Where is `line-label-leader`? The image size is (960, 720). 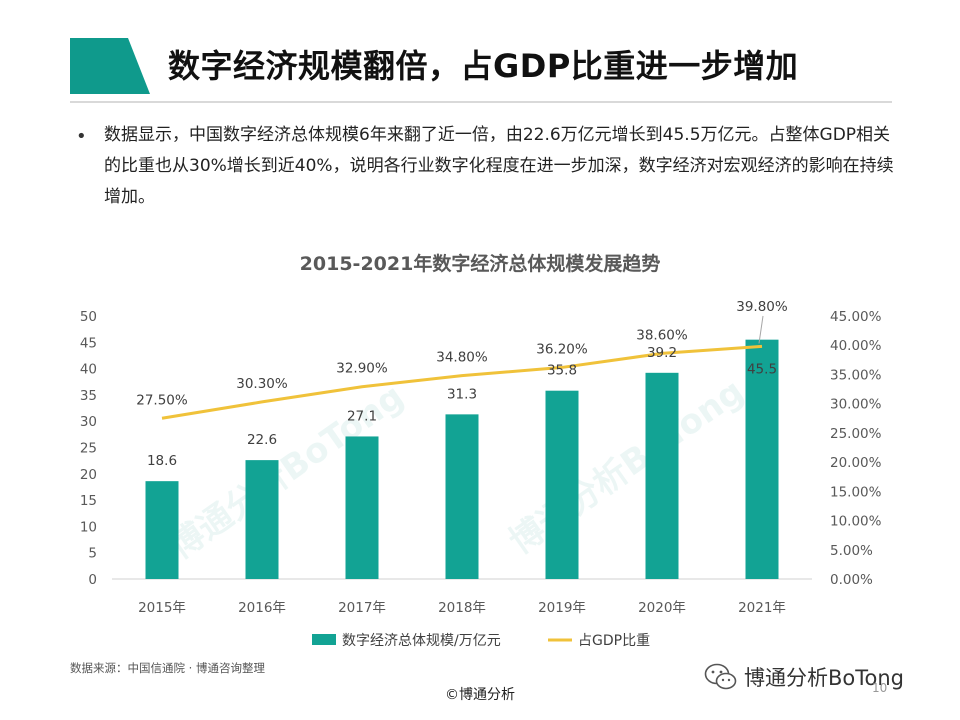 line-label-leader is located at coordinates (761, 329).